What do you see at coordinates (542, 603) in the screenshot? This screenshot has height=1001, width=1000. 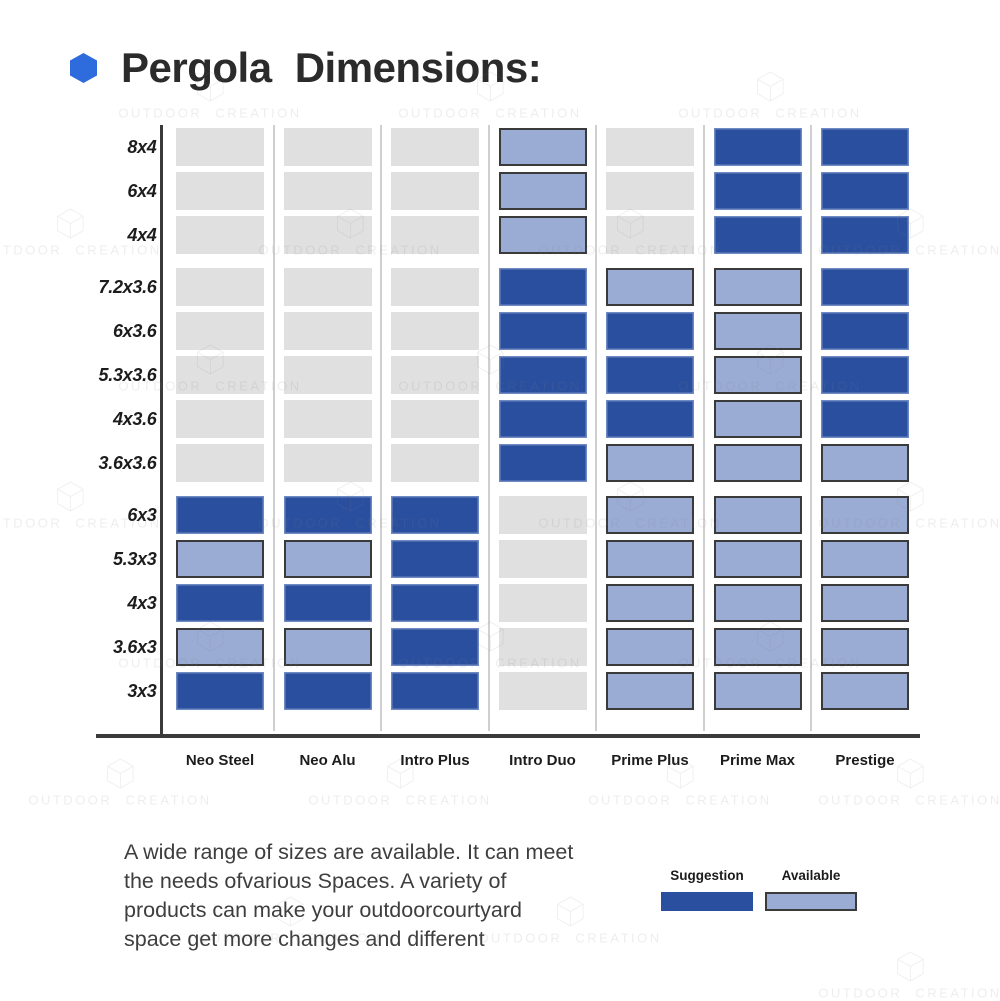 I see `cell-4x3-intro-duo` at bounding box center [542, 603].